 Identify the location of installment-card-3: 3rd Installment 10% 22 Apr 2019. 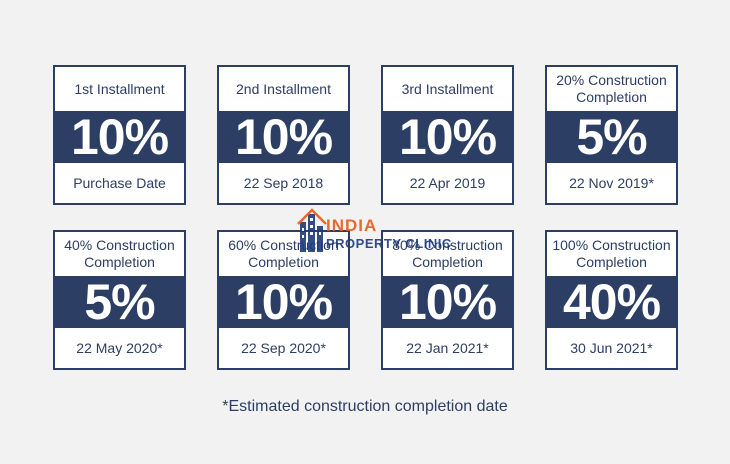
(447, 135).